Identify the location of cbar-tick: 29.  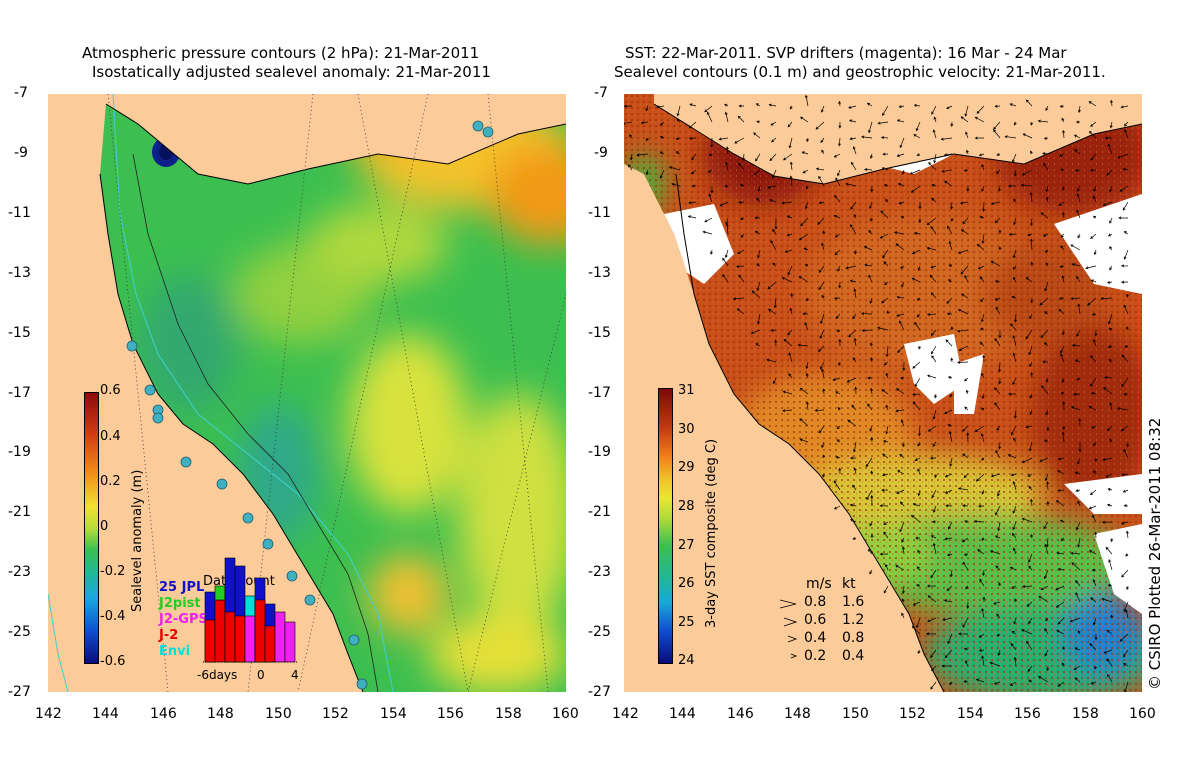
(686, 467).